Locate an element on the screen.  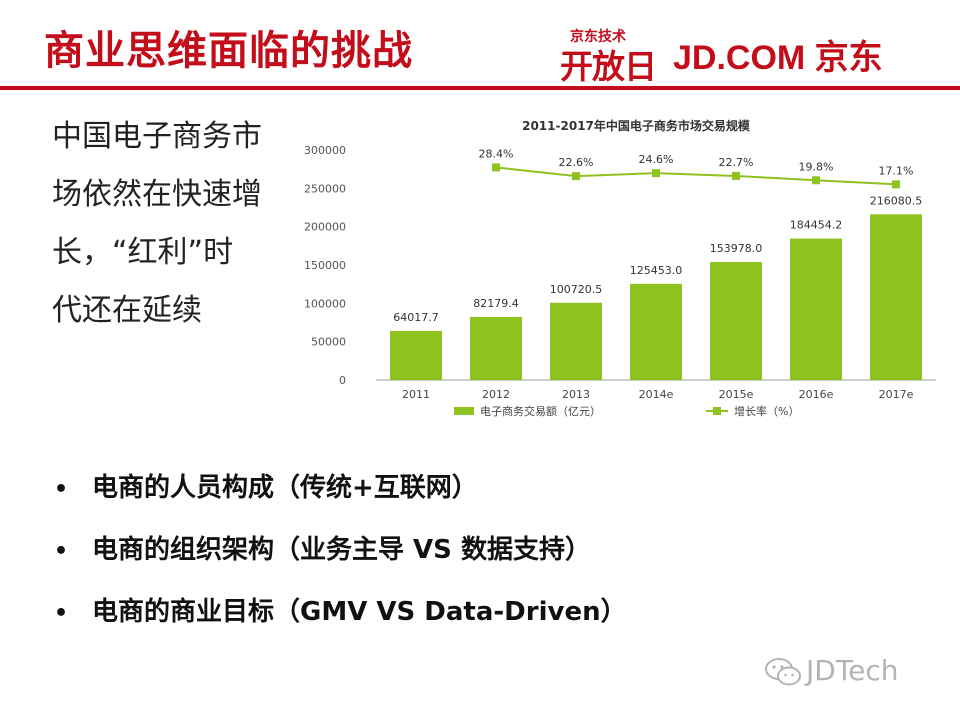
x-tick-label: 2011 is located at coordinates (416, 394).